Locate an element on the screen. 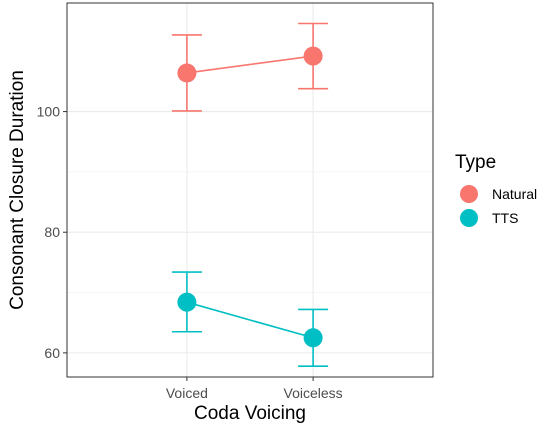 The image size is (550, 430). y-axis-title: Consonant Closure Duration is located at coordinates (17, 190).